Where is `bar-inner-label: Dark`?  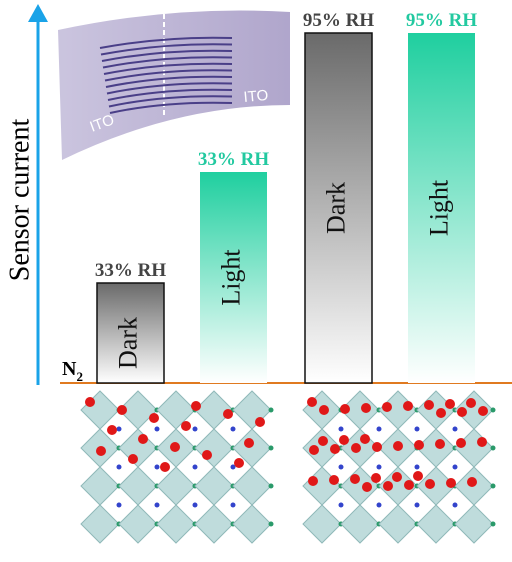
bar-inner-label: Dark is located at coordinates (127, 343).